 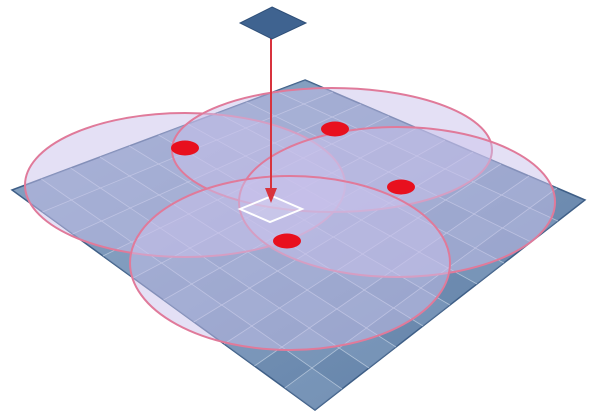 What do you see at coordinates (271, 195) in the screenshot?
I see `arrow-head` at bounding box center [271, 195].